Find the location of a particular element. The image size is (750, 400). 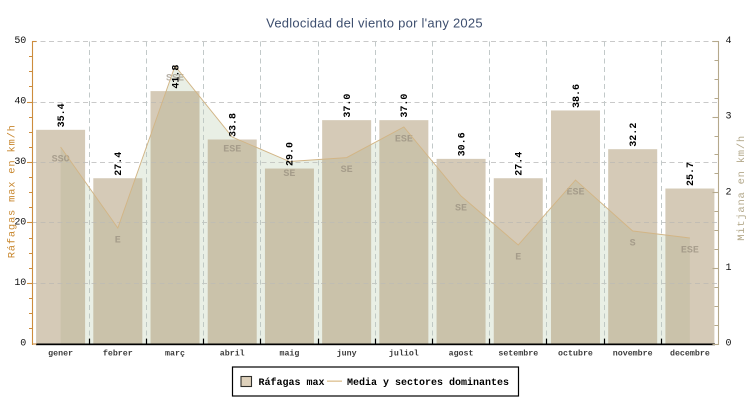

svg-text: 41.8 is located at coordinates (176, 77).